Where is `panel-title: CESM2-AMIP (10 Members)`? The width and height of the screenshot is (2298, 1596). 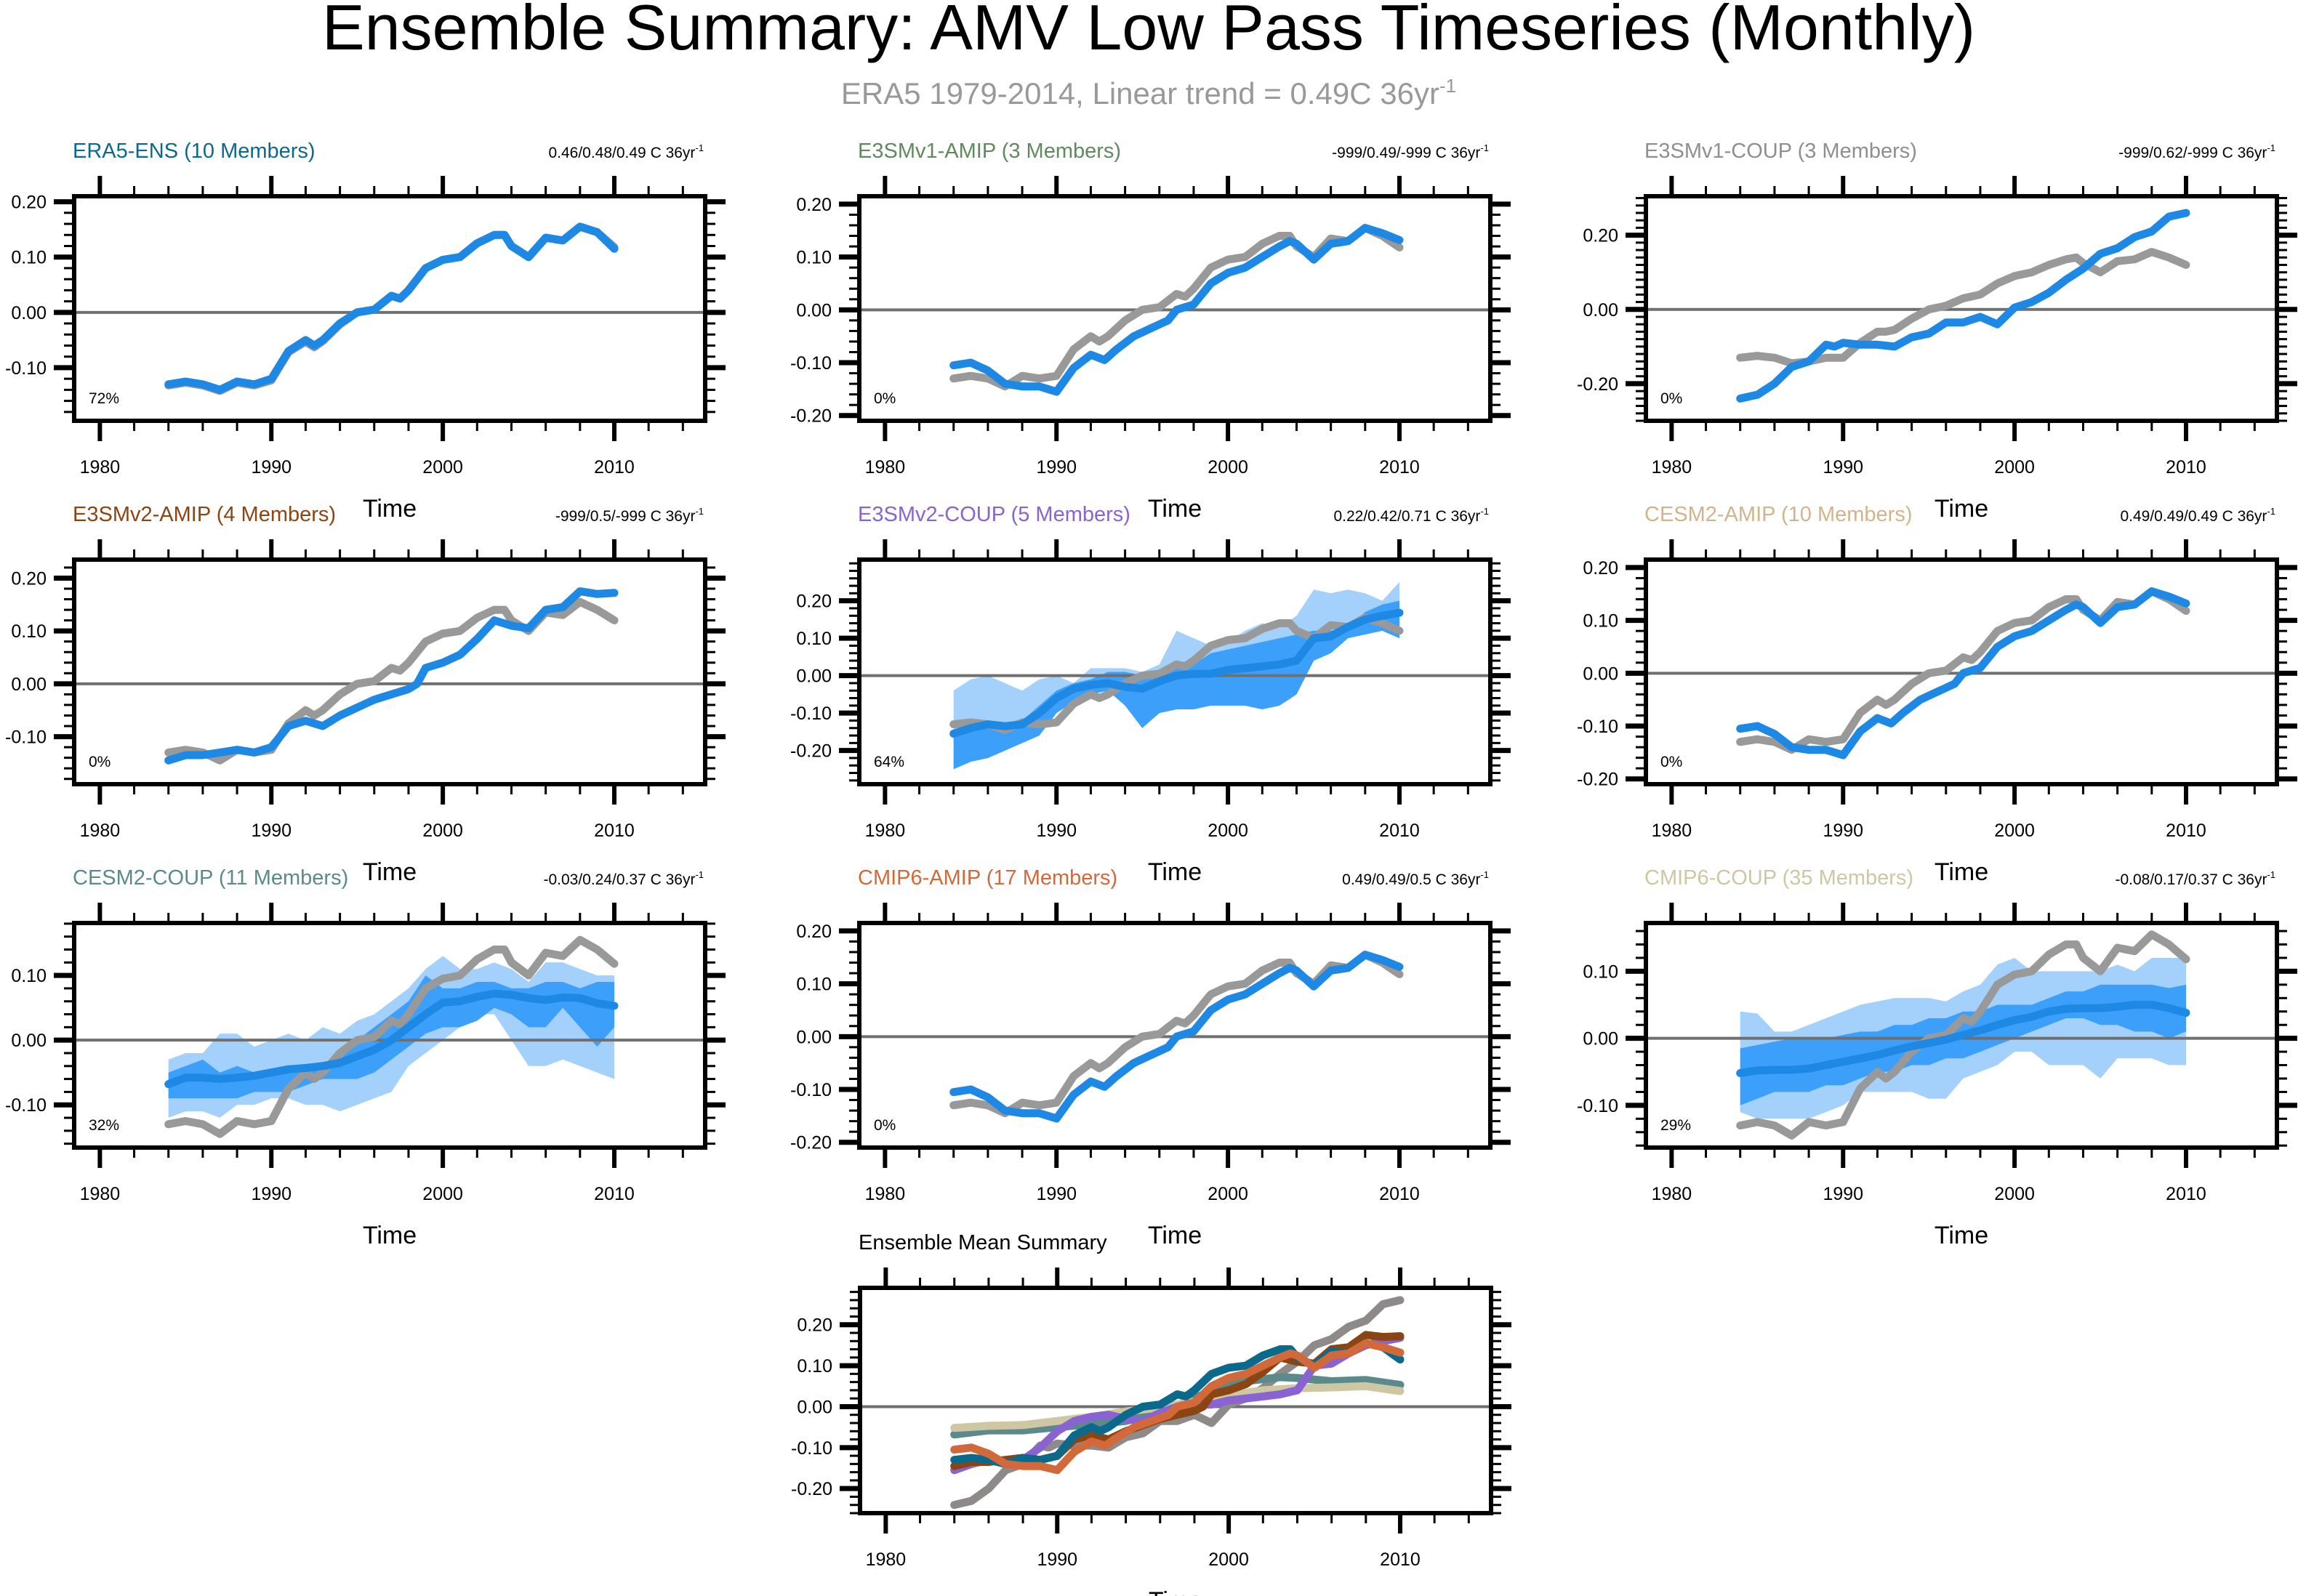
panel-title: CESM2-AMIP (10 Members) is located at coordinates (1778, 514).